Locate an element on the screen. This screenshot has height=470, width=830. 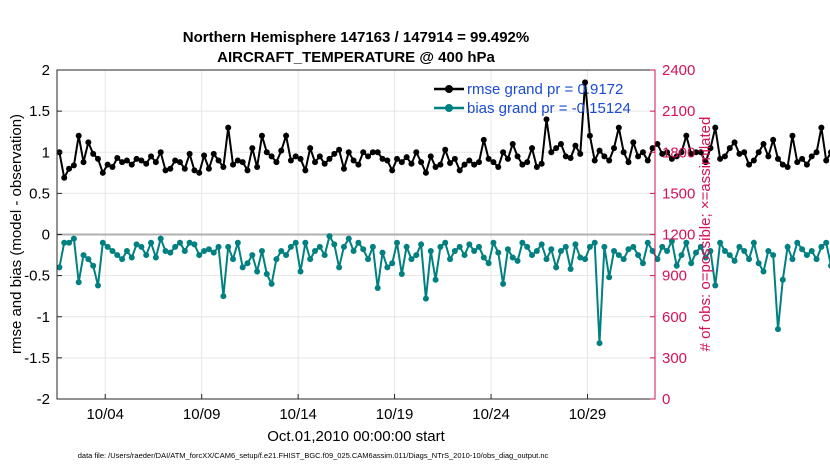
legend-bias-label: bias grand pr = -0.15124 is located at coordinates (549, 108).